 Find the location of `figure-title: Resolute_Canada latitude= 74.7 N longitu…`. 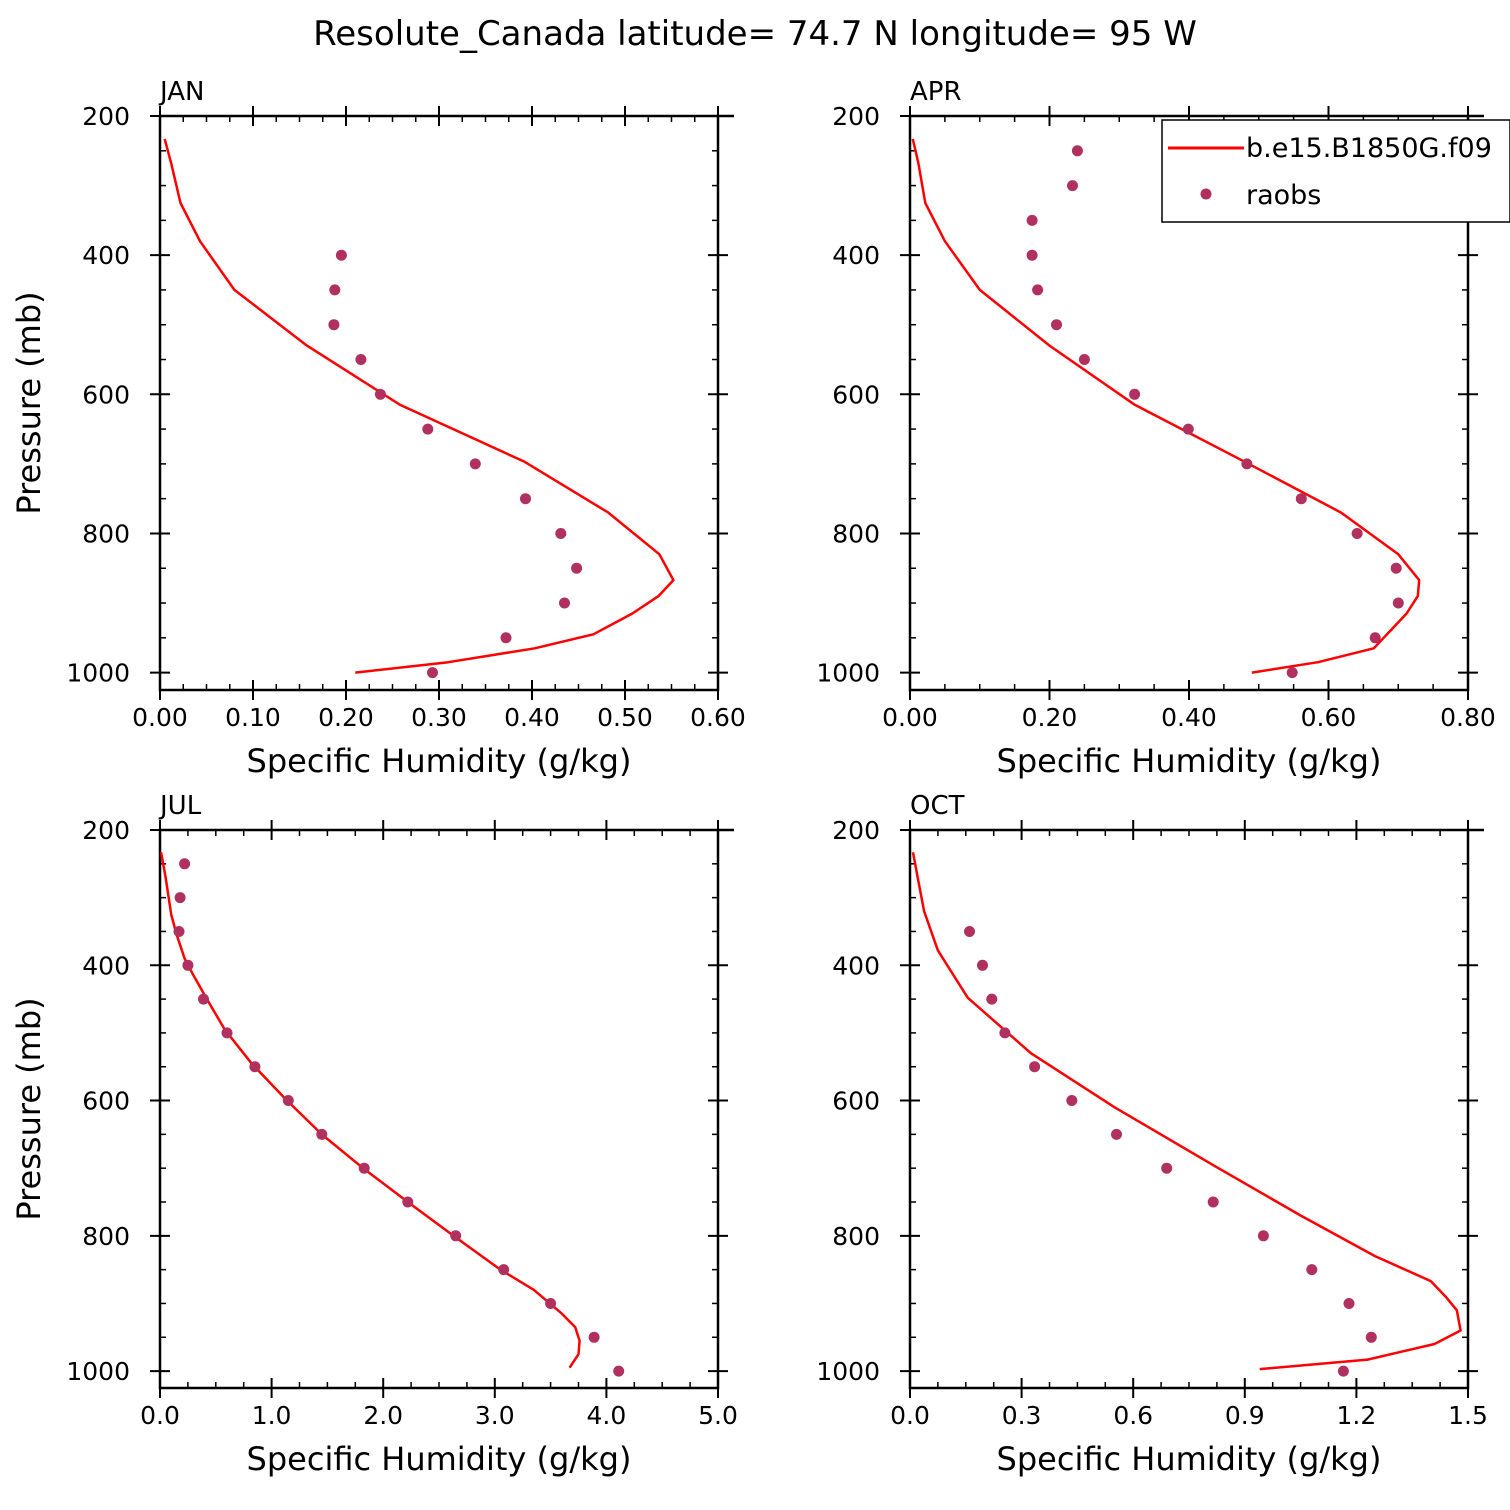

figure-title: Resolute_Canada latitude= 74.7 N longitu… is located at coordinates (755, 34).